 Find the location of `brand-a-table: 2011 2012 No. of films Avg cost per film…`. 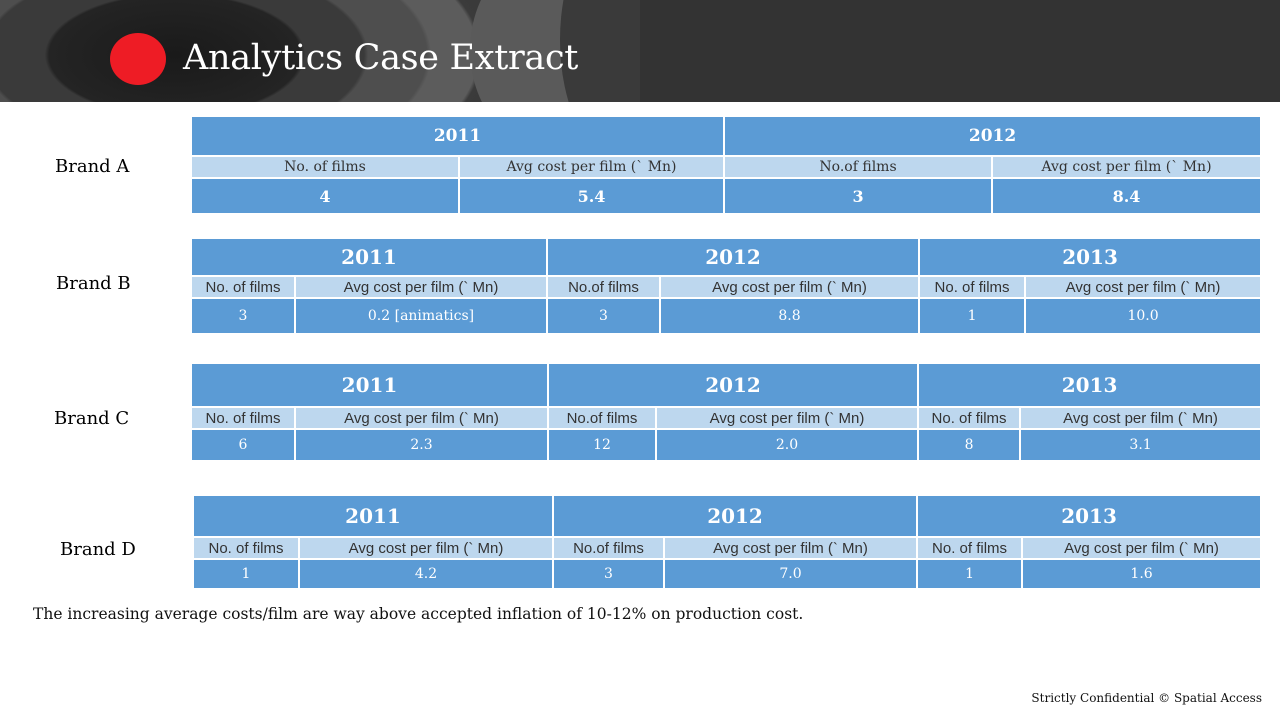

brand-a-table: 2011 2012 No. of films Avg cost per film… is located at coordinates (726, 165).